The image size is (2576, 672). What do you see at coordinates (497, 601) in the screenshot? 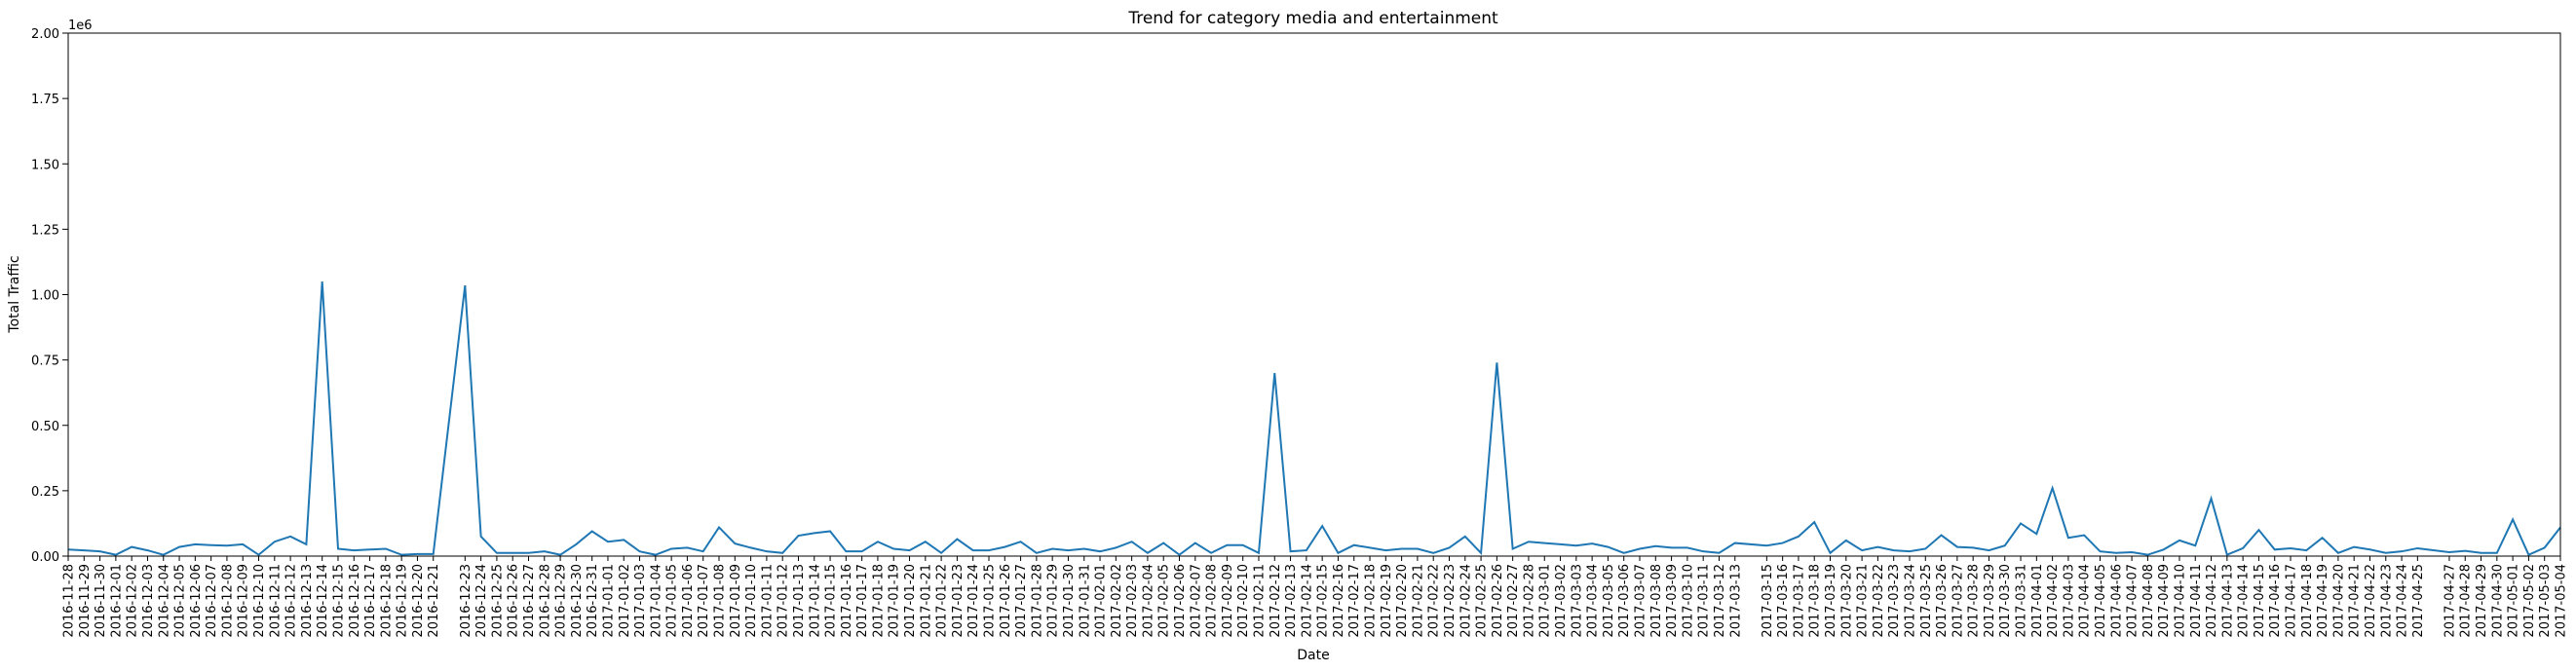
I see `x-tick-label: 2016-12-25` at bounding box center [497, 601].